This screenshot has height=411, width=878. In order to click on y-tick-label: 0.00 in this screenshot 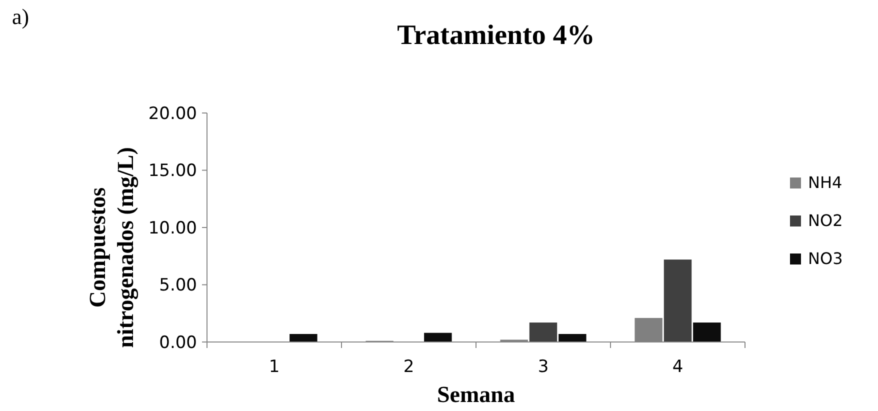, I will do `click(178, 342)`.